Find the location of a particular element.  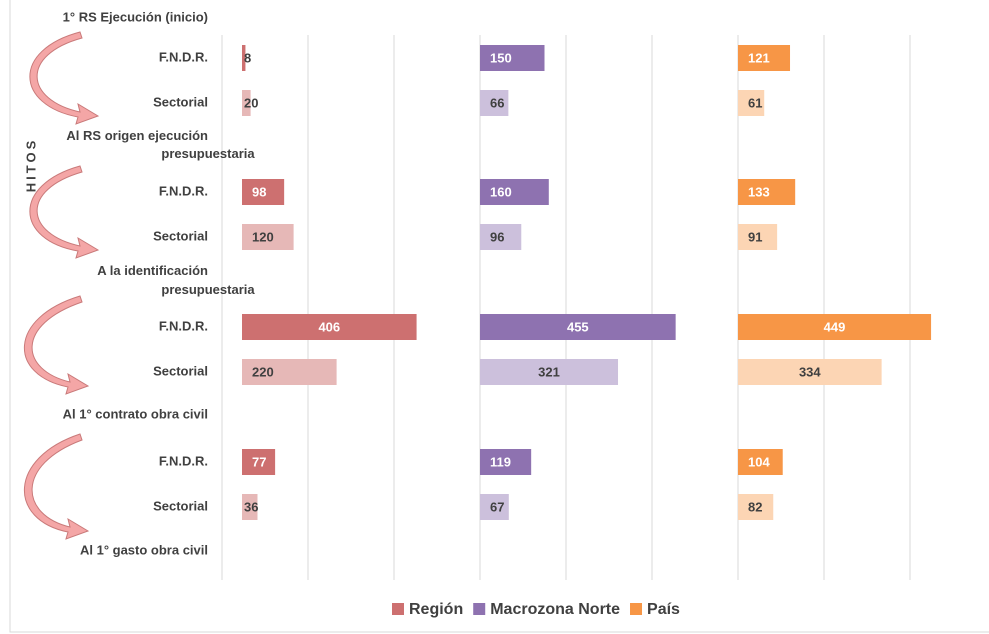

value-label: 36 is located at coordinates (251, 506).